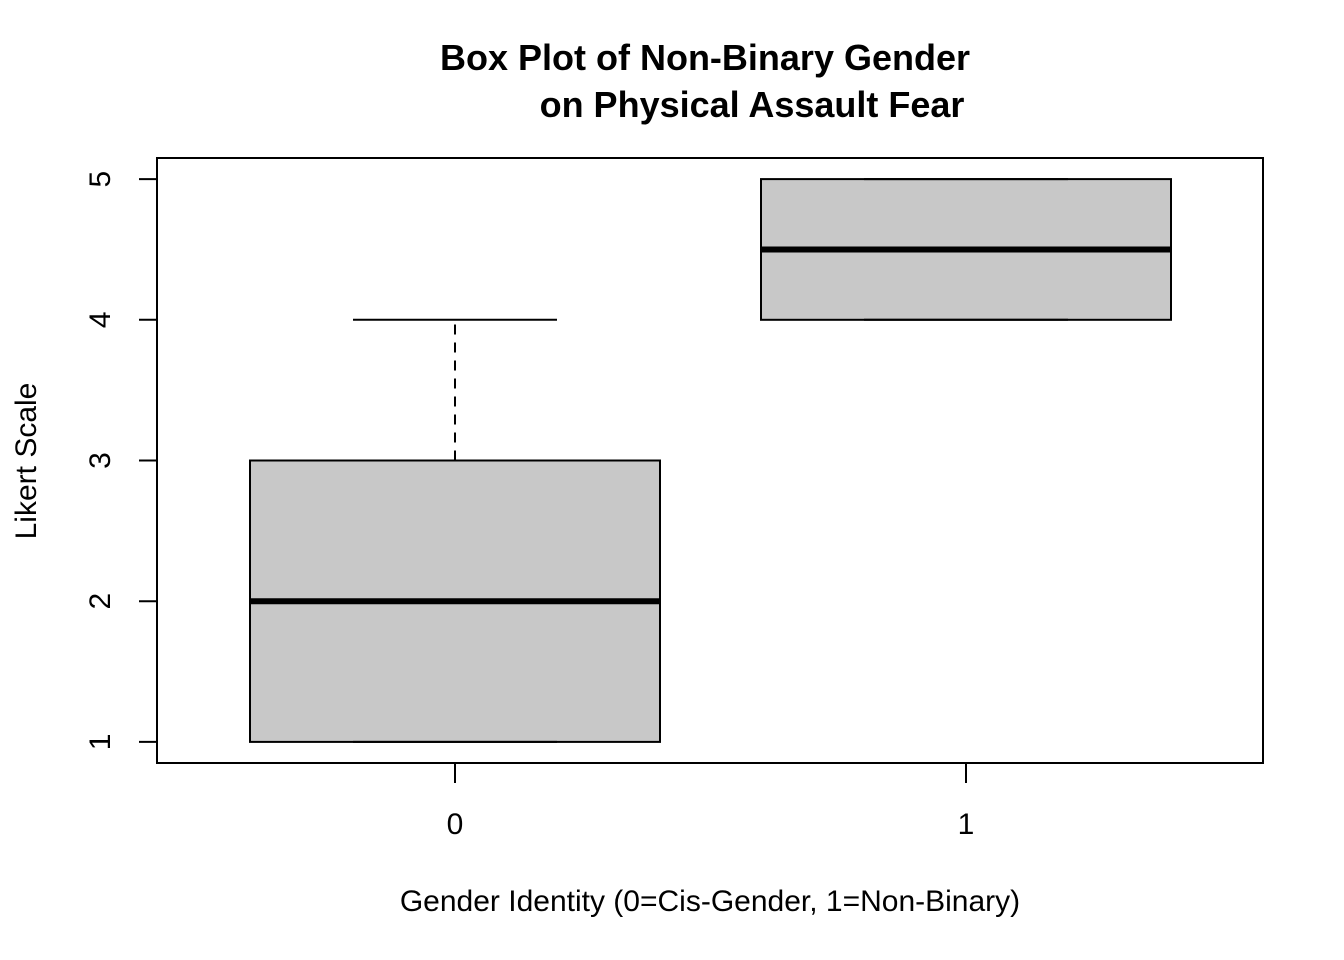 This screenshot has width=1344, height=960. I want to click on y-tick-label-5: 5, so click(100, 179).